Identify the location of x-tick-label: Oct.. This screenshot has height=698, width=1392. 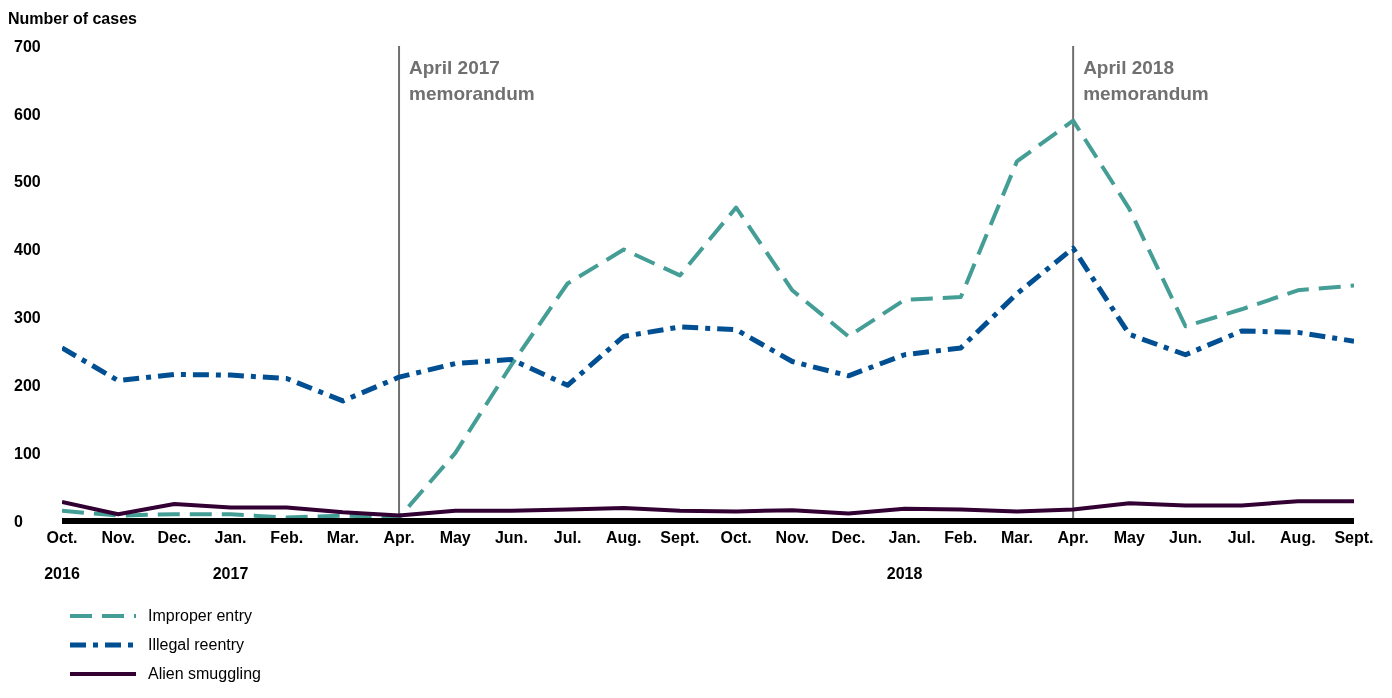
(736, 537).